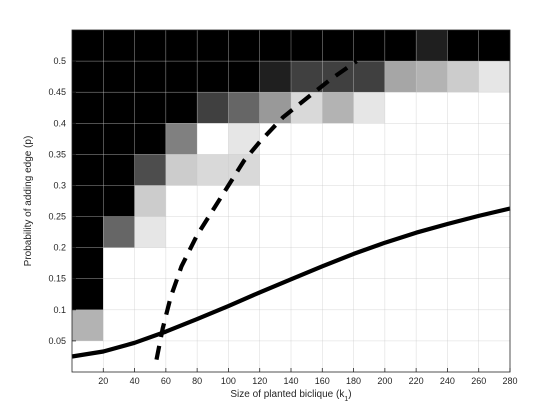  What do you see at coordinates (384, 381) in the screenshot?
I see `x-tick-label: 200` at bounding box center [384, 381].